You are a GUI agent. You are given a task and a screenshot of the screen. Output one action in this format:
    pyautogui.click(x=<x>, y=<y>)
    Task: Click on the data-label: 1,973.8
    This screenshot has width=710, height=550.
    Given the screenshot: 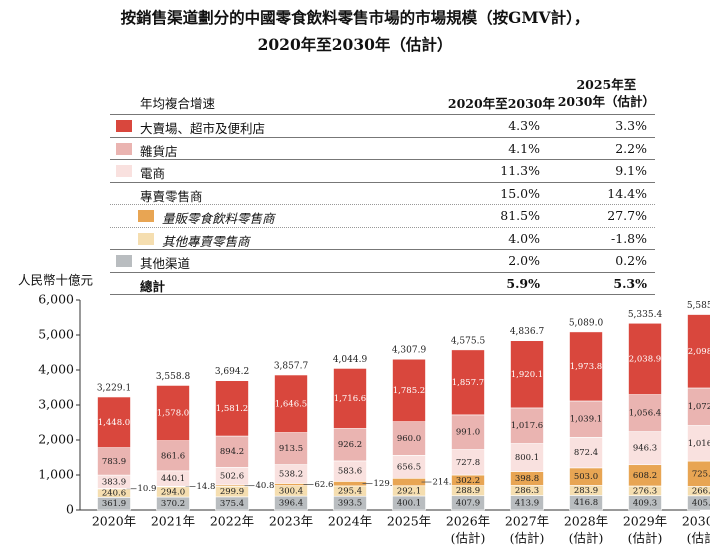 What is the action you would take?
    pyautogui.click(x=586, y=367)
    